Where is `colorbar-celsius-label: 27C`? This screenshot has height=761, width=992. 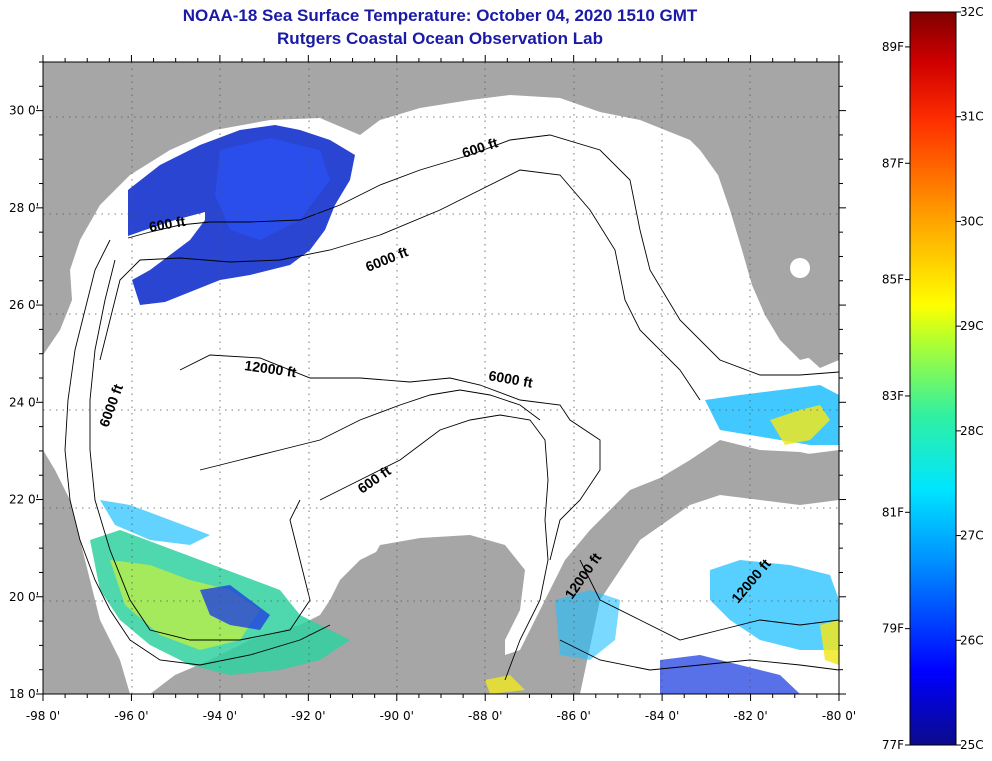
colorbar-celsius-label: 27C is located at coordinates (972, 536).